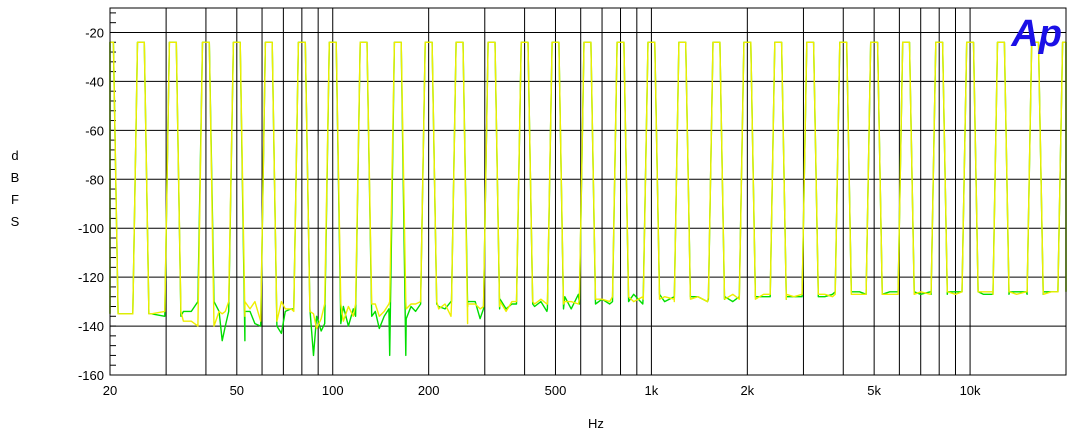  I want to click on x-tick-label: 10k, so click(970, 390).